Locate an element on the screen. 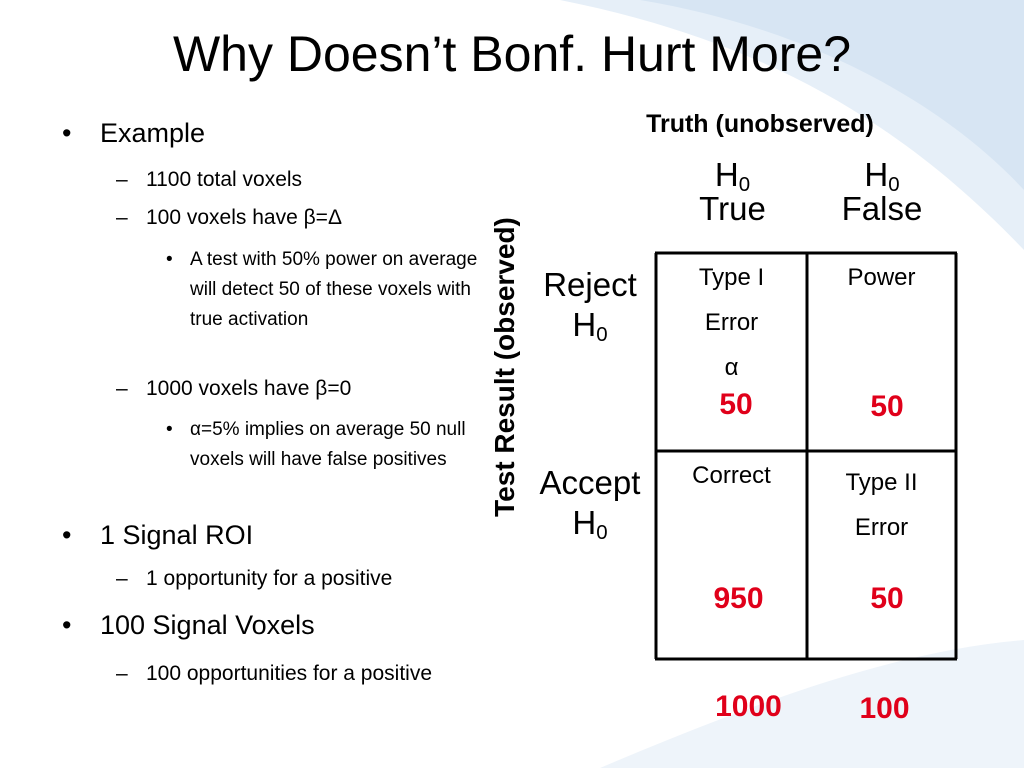 Image resolution: width=1024 pixels, height=768 pixels. row-header-accept: Accept H0 is located at coordinates (590, 503).